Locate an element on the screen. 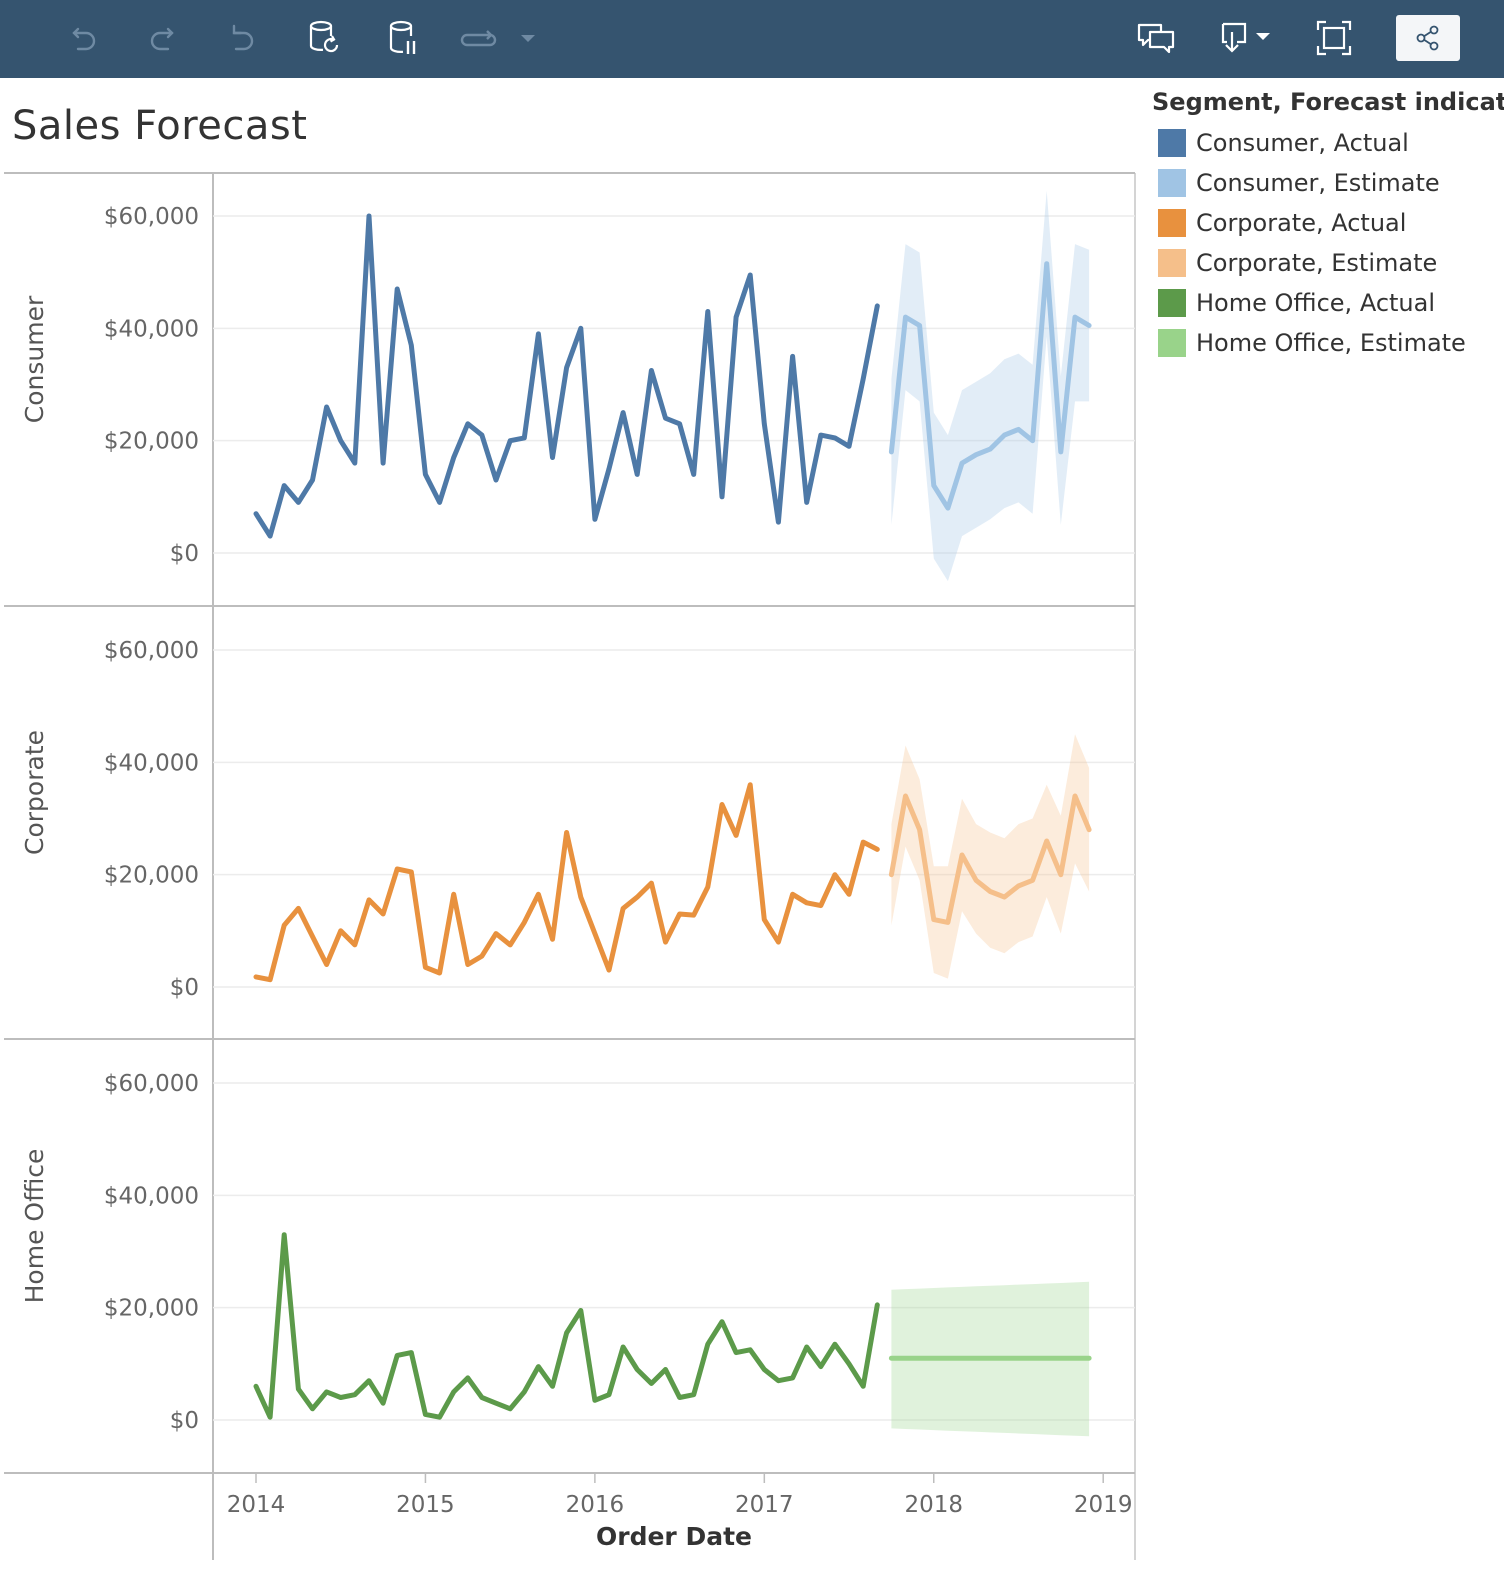  legend-item-home-office-estimate: Home Office, Estimate is located at coordinates (1312, 343).